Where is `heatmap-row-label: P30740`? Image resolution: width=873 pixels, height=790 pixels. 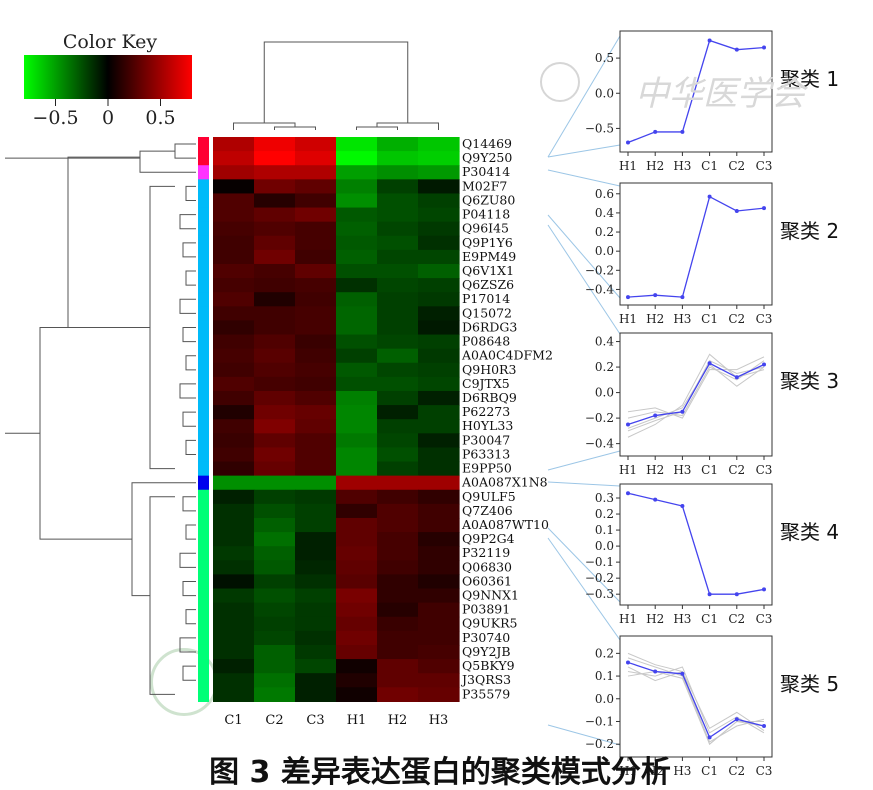
heatmap-row-label: P30740 is located at coordinates (486, 637).